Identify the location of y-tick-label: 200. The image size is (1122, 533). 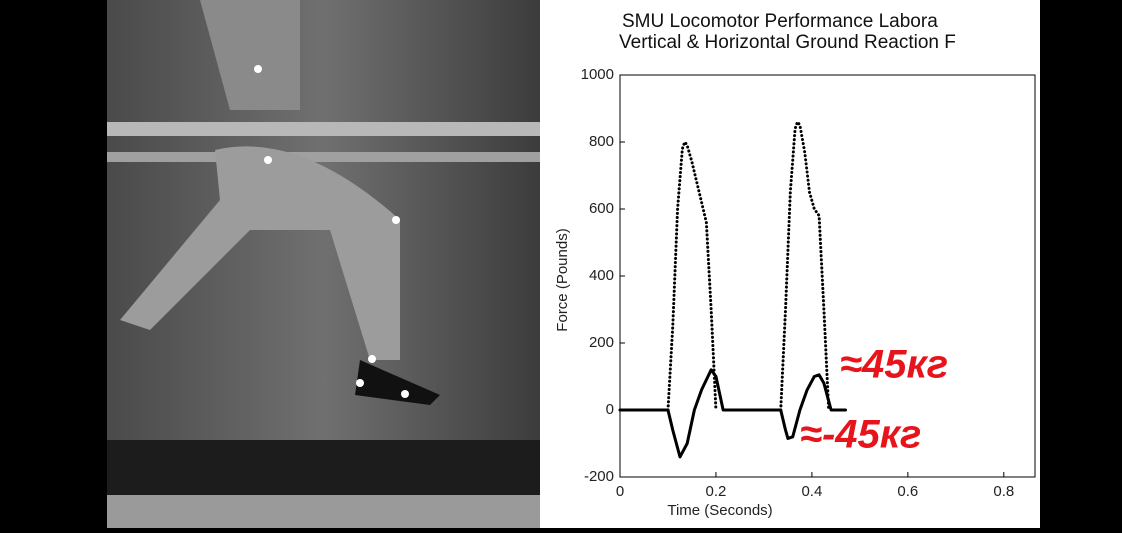
(601, 342).